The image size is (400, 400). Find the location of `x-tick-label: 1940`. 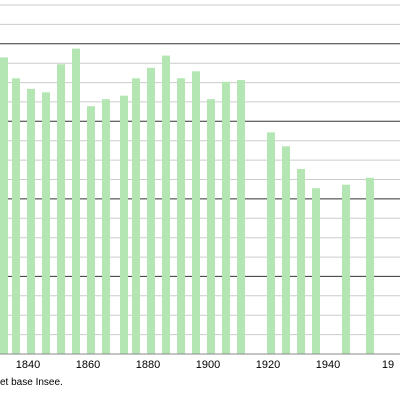

x-tick-label: 1940 is located at coordinates (328, 365).